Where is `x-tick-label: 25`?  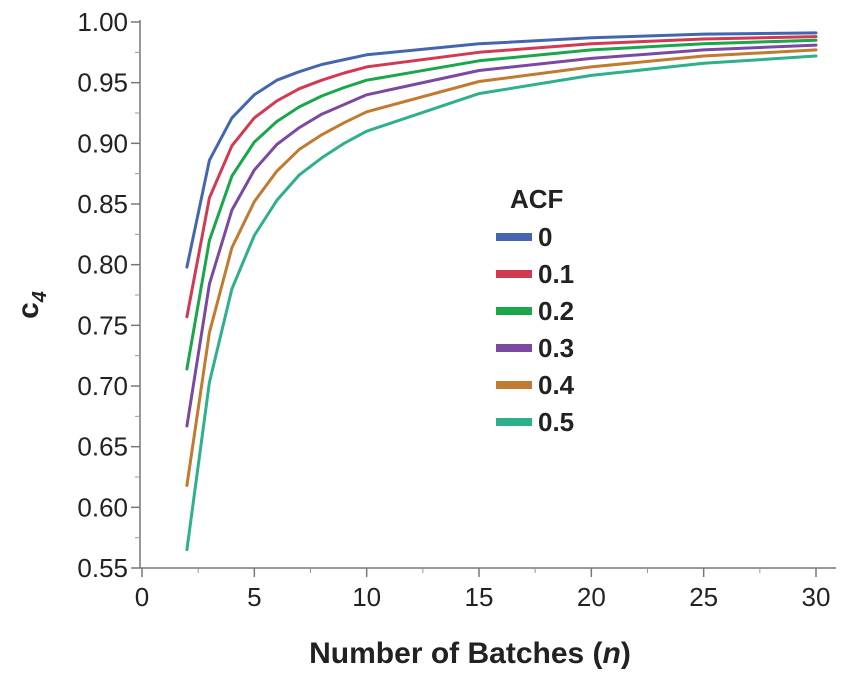
x-tick-label: 25 is located at coordinates (703, 597).